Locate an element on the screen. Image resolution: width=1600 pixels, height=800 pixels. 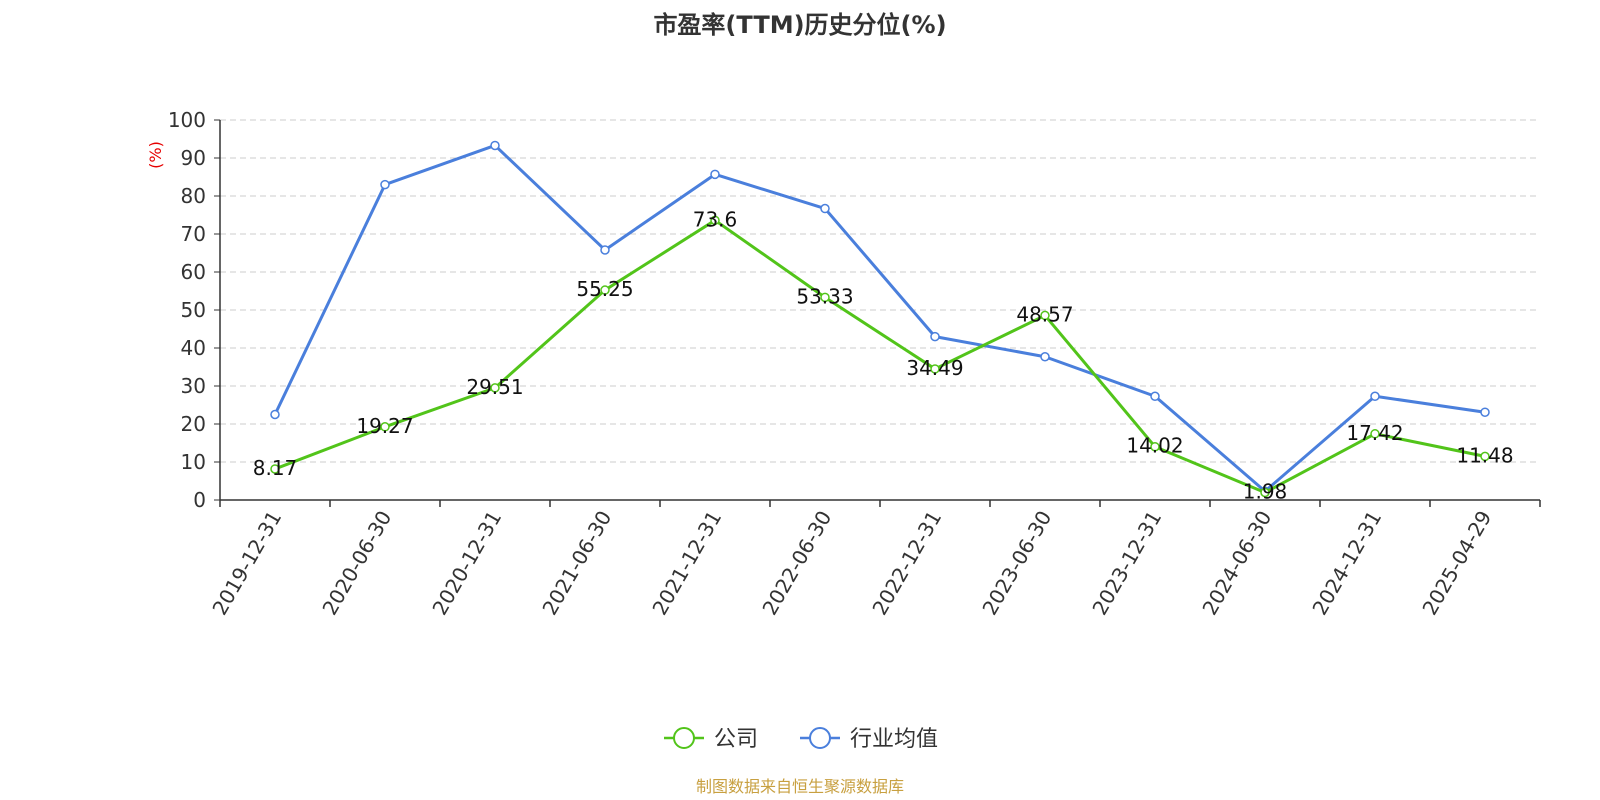
x-tick-label: 2022-06-30 is located at coordinates (796, 563).